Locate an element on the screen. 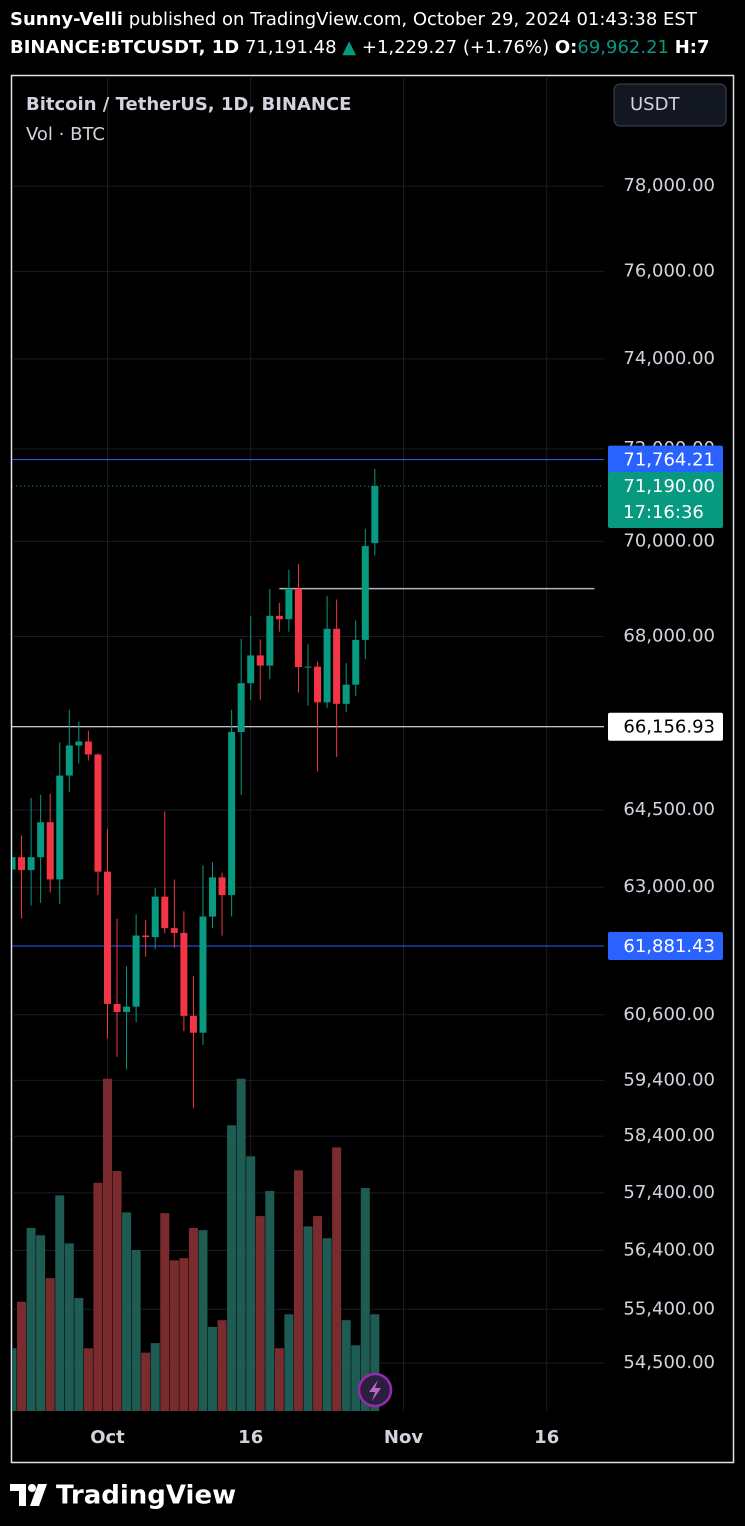 The height and width of the screenshot is (1526, 745). y-tick-label: 59,400.00 is located at coordinates (669, 1079).